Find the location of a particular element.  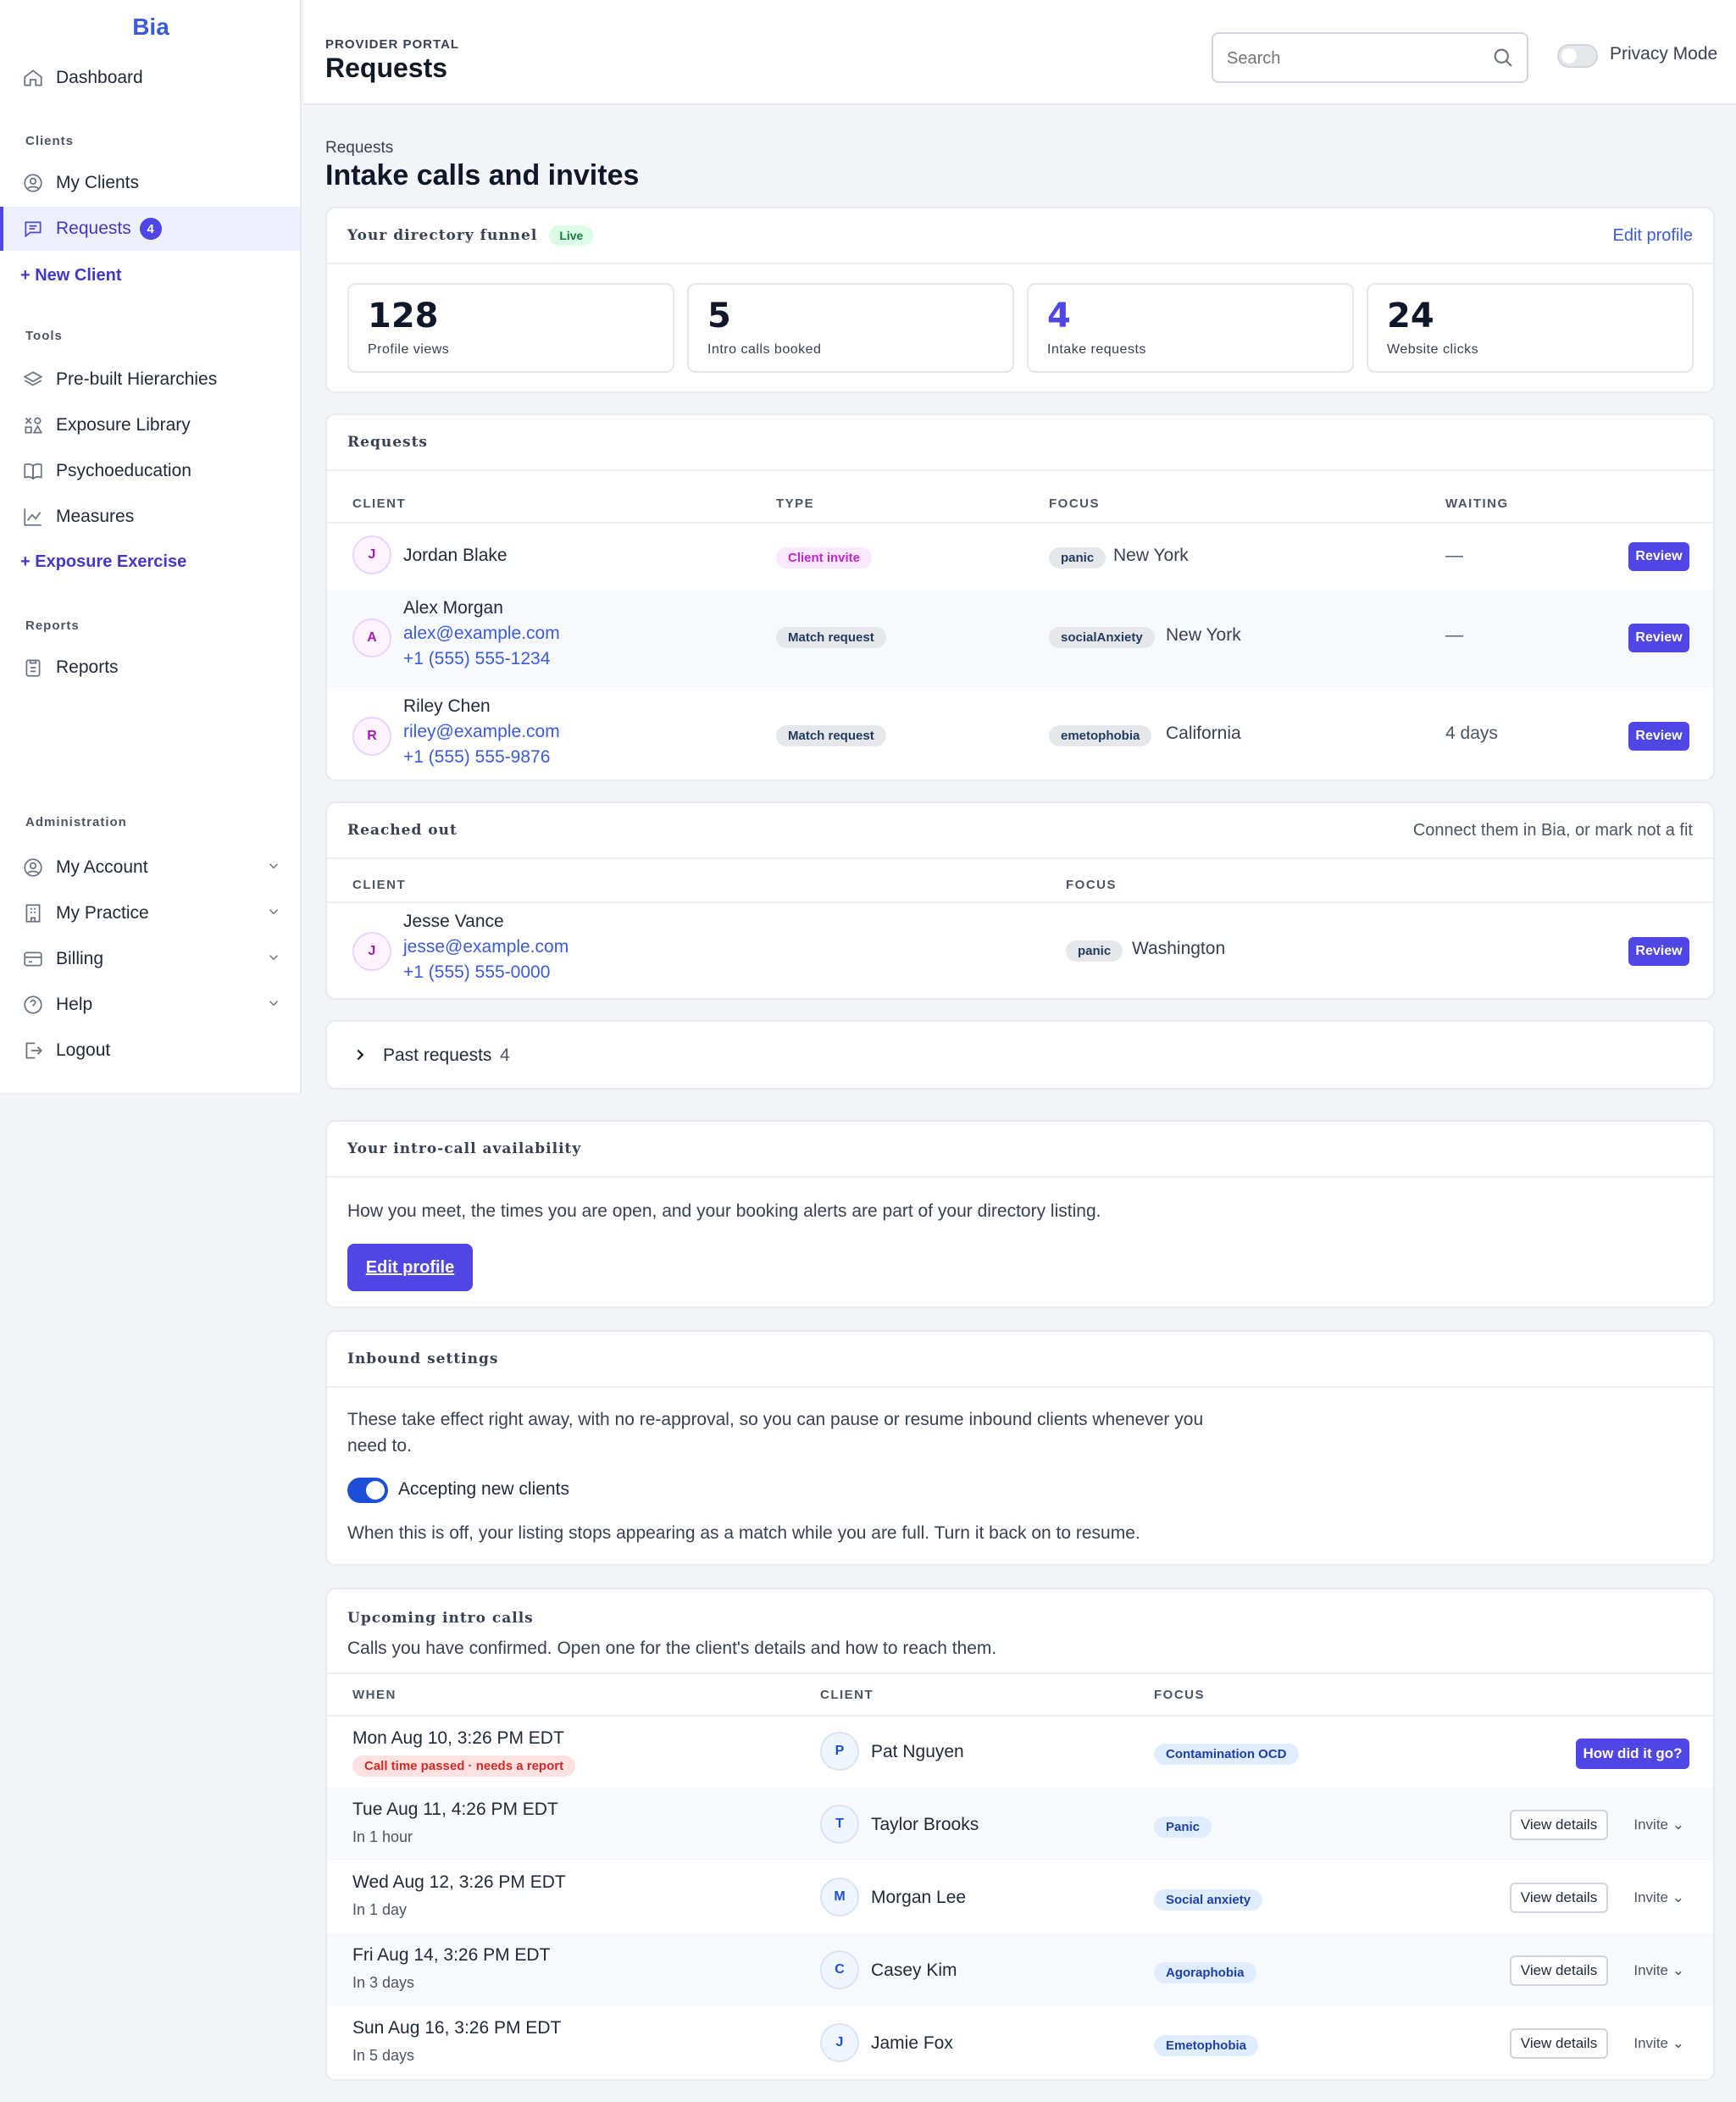

sidebar-item-my-clients: My Clients is located at coordinates (150, 183).